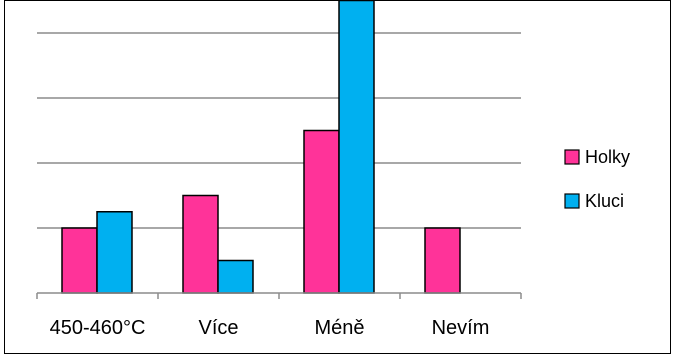  I want to click on legend-label-kluci: Kluci, so click(604, 201).